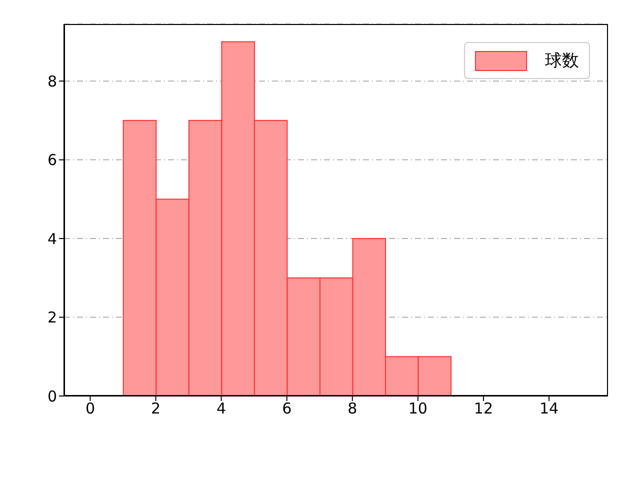 This screenshot has height=480, width=640. What do you see at coordinates (52, 396) in the screenshot?
I see `y-tick-label: 0` at bounding box center [52, 396].